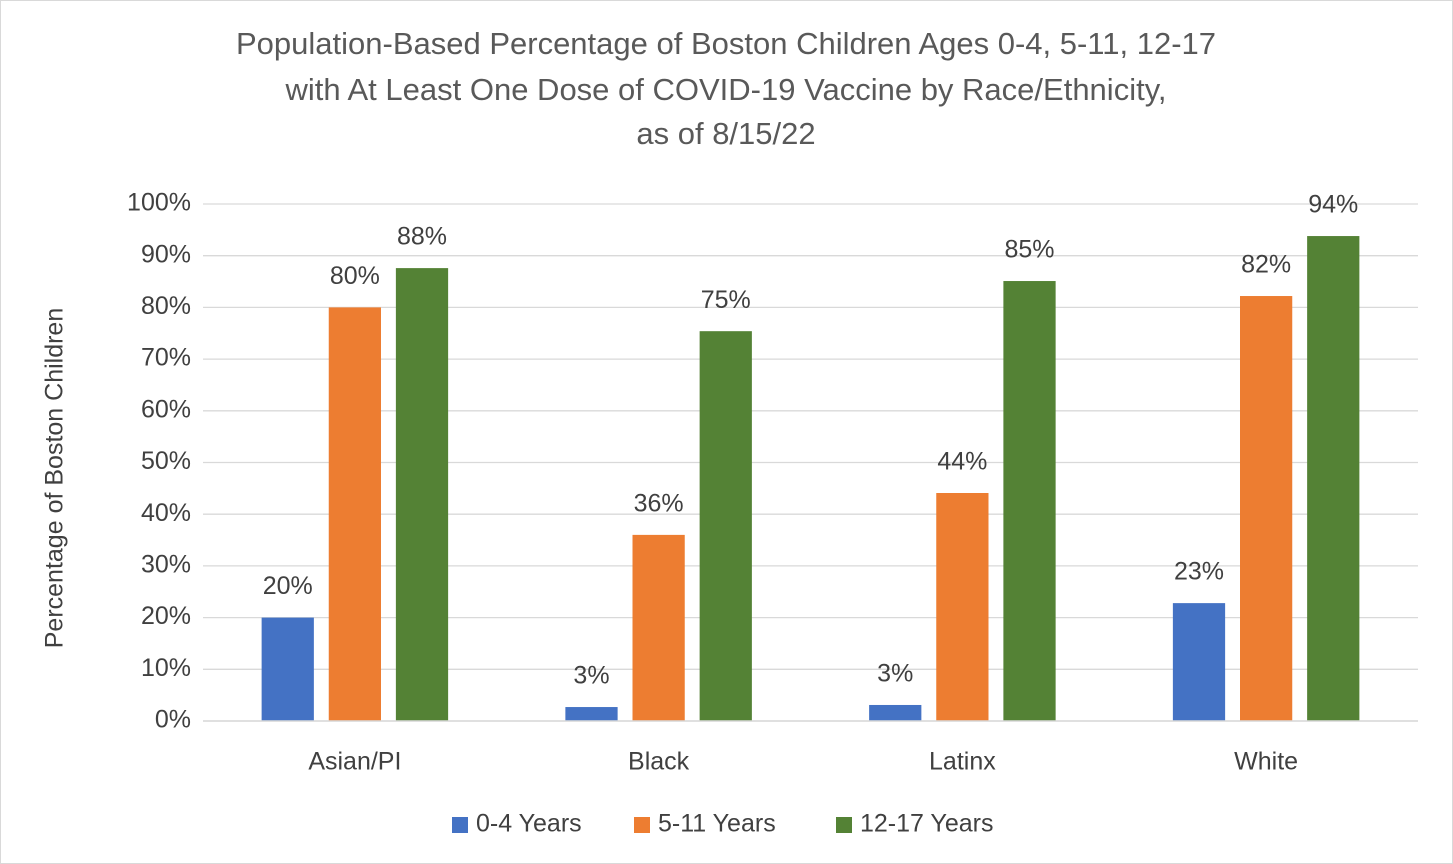 The width and height of the screenshot is (1453, 864). What do you see at coordinates (659, 762) in the screenshot?
I see `x-tick-label: Black` at bounding box center [659, 762].